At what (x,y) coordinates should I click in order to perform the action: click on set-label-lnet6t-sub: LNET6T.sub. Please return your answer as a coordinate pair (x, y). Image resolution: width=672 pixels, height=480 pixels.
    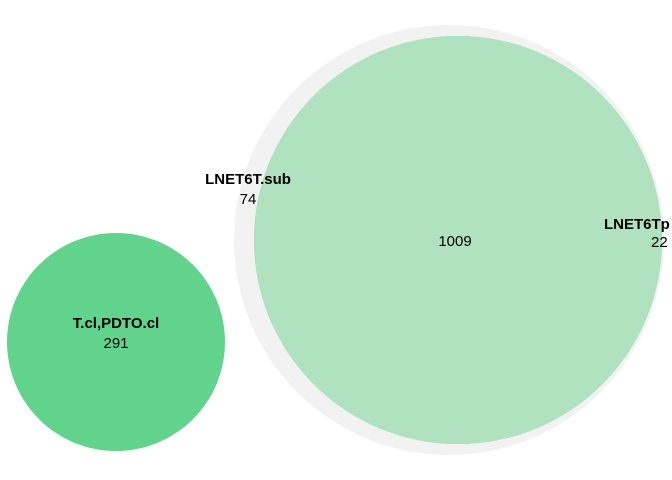
    Looking at the image, I should click on (248, 179).